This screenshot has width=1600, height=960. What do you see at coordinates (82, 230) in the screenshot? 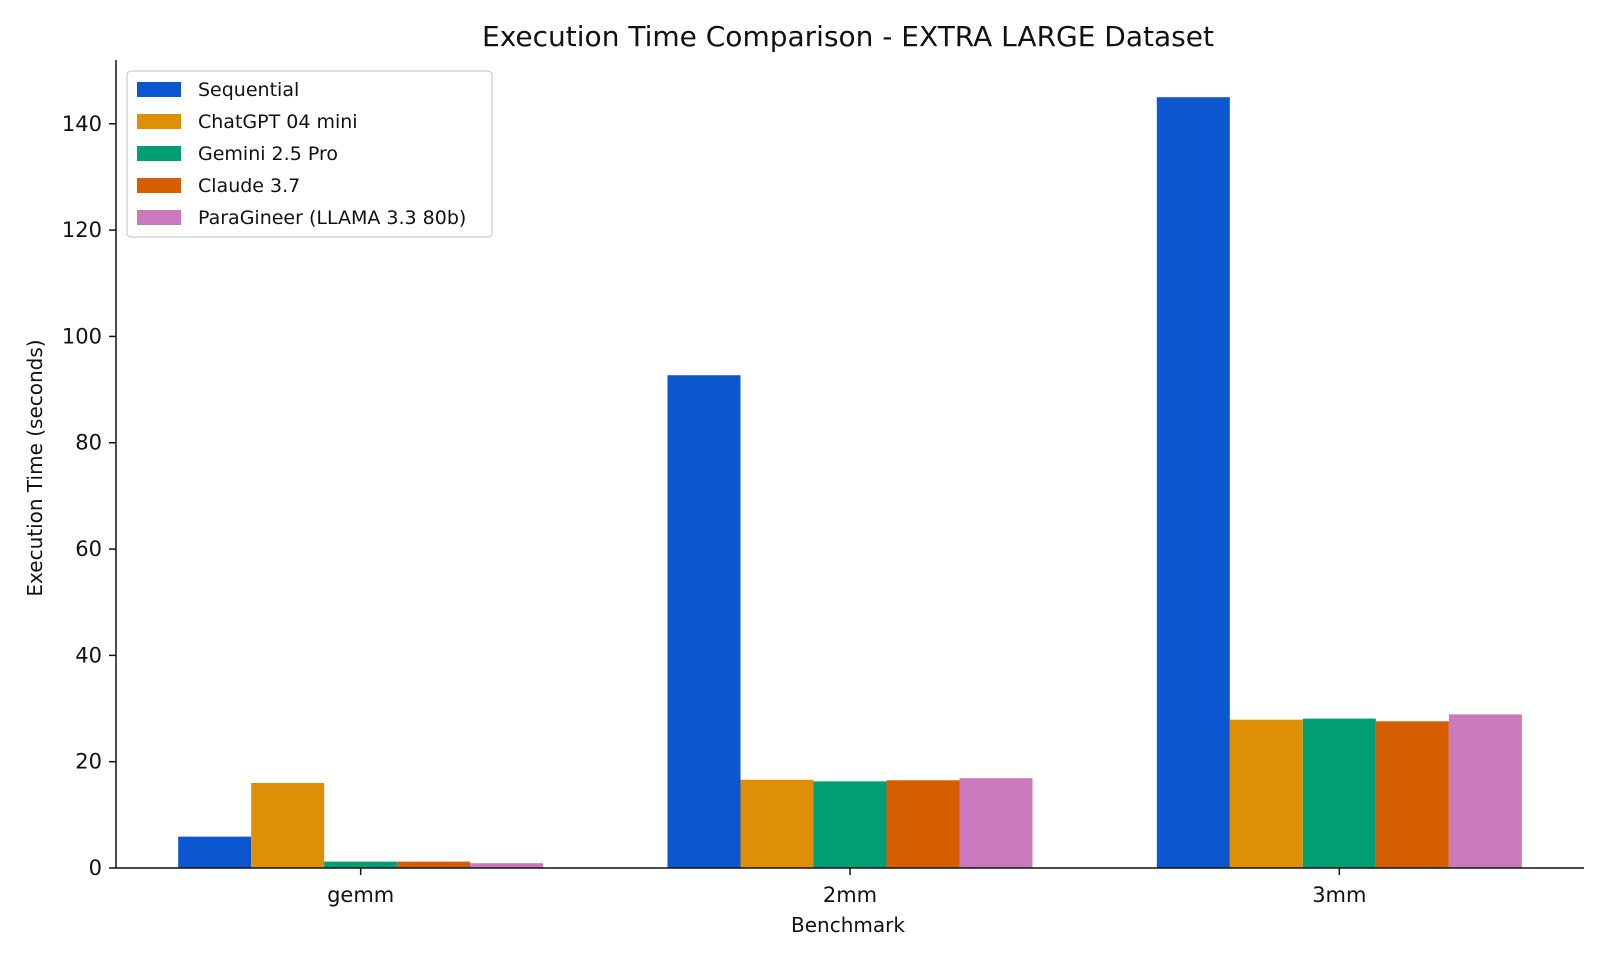
I see `y-tick-label: 120` at bounding box center [82, 230].